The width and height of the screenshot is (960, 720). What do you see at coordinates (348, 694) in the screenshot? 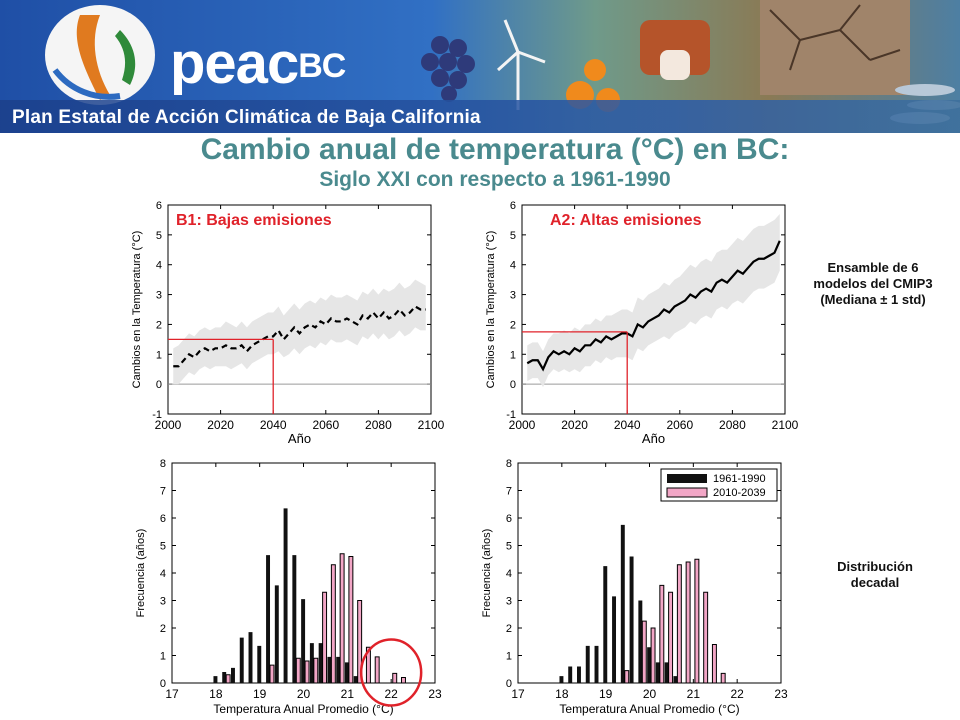
I see `x-tick-label: 21` at bounding box center [348, 694].